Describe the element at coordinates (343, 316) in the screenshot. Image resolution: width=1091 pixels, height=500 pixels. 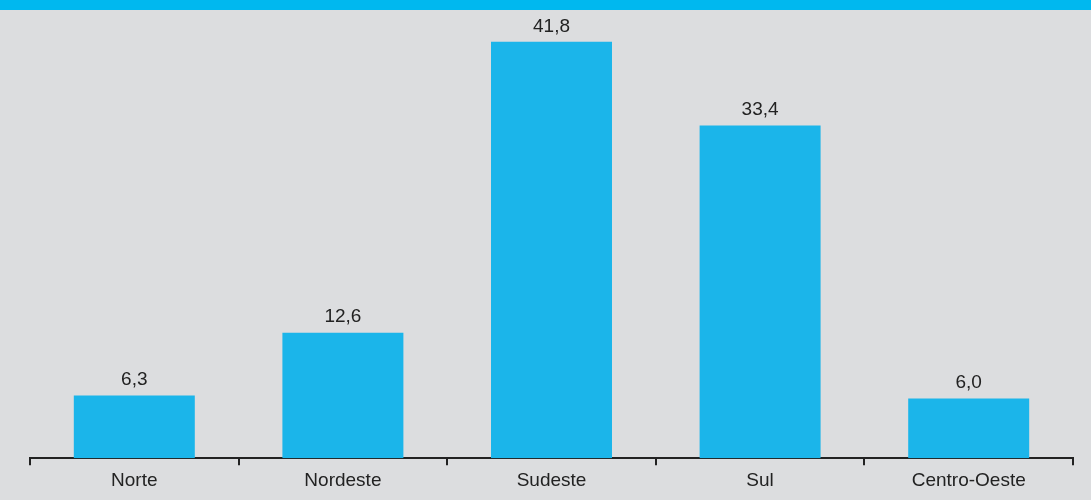
I see `data-label: 12,6` at that location.